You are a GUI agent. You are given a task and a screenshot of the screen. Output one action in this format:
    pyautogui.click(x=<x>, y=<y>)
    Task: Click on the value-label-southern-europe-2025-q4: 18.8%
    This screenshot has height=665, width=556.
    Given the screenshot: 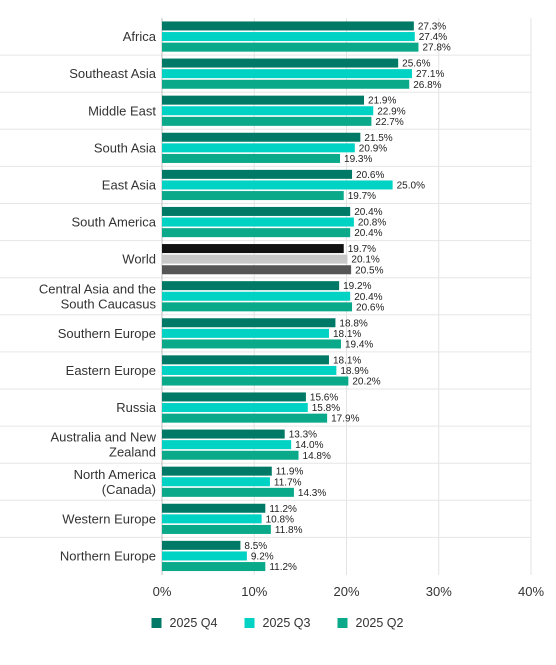 What is the action you would take?
    pyautogui.click(x=353, y=323)
    